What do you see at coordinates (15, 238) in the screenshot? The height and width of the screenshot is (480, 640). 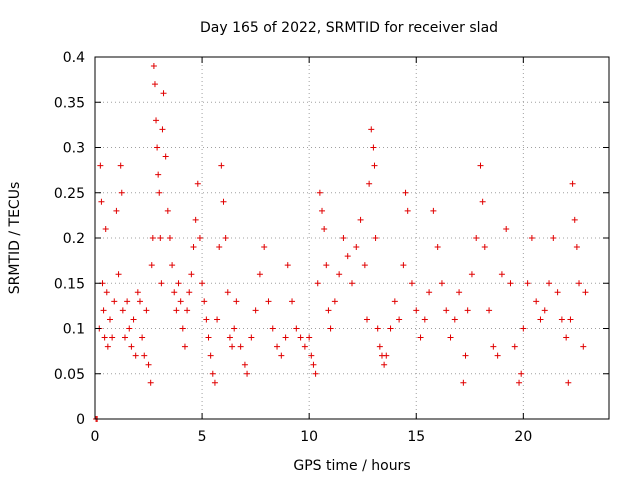 I see `y-axis-label: SRMTID / TECUs` at bounding box center [15, 238].